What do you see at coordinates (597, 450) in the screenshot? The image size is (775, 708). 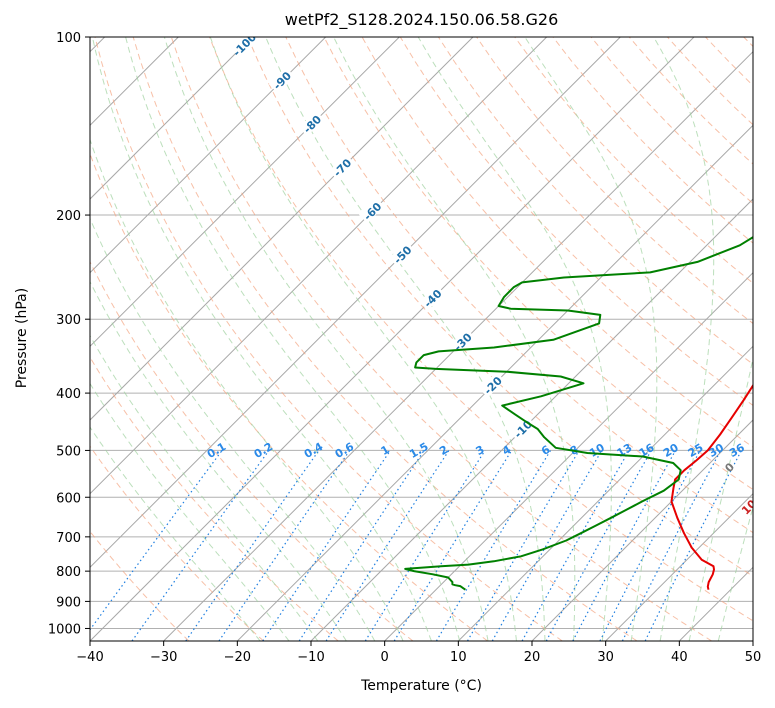 I see `mixing-ratio-label: 10` at bounding box center [597, 450].